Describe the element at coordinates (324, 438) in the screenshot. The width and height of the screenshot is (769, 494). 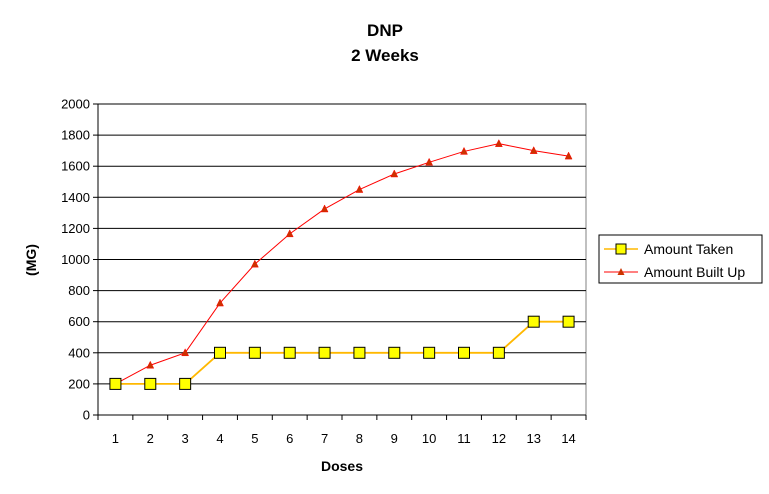
I see `x-tick-label: 7` at that location.